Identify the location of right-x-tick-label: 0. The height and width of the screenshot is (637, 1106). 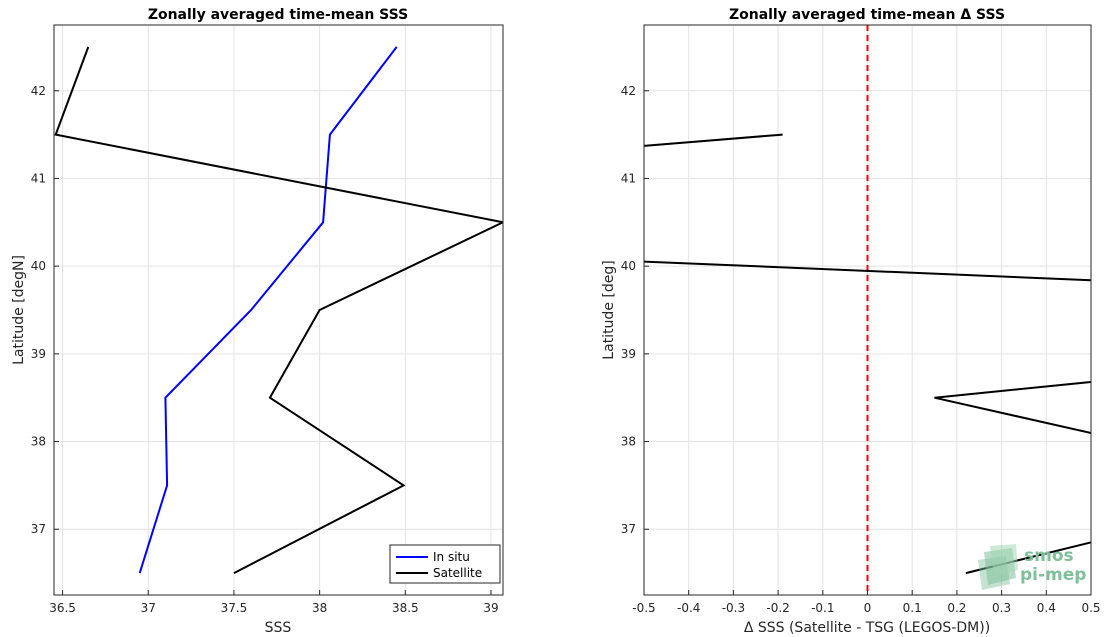
(868, 608).